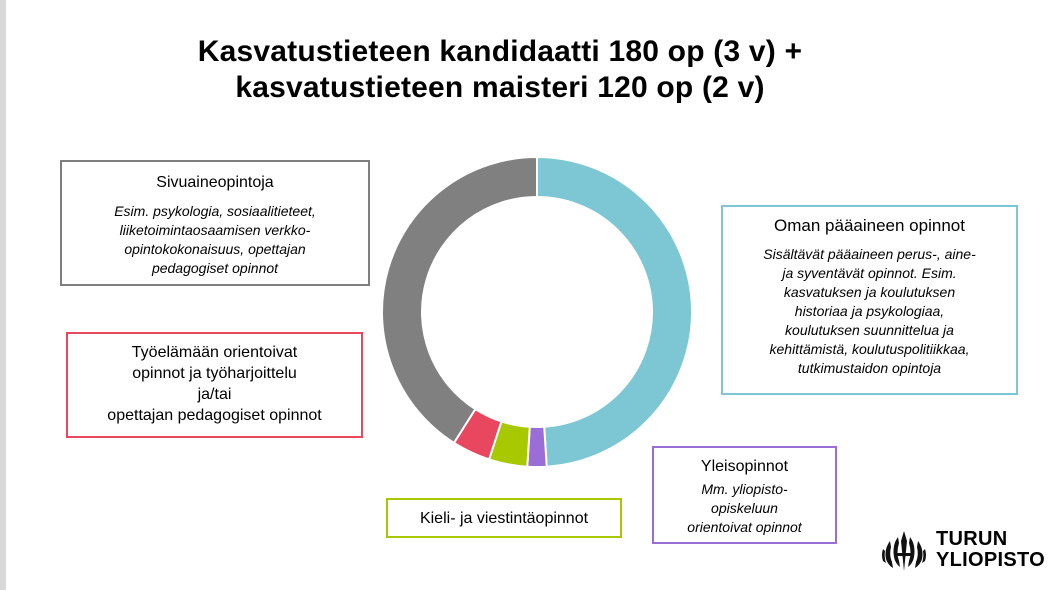  Describe the element at coordinates (214, 352) in the screenshot. I see `heading-line: Työelämään orientoivat` at that location.